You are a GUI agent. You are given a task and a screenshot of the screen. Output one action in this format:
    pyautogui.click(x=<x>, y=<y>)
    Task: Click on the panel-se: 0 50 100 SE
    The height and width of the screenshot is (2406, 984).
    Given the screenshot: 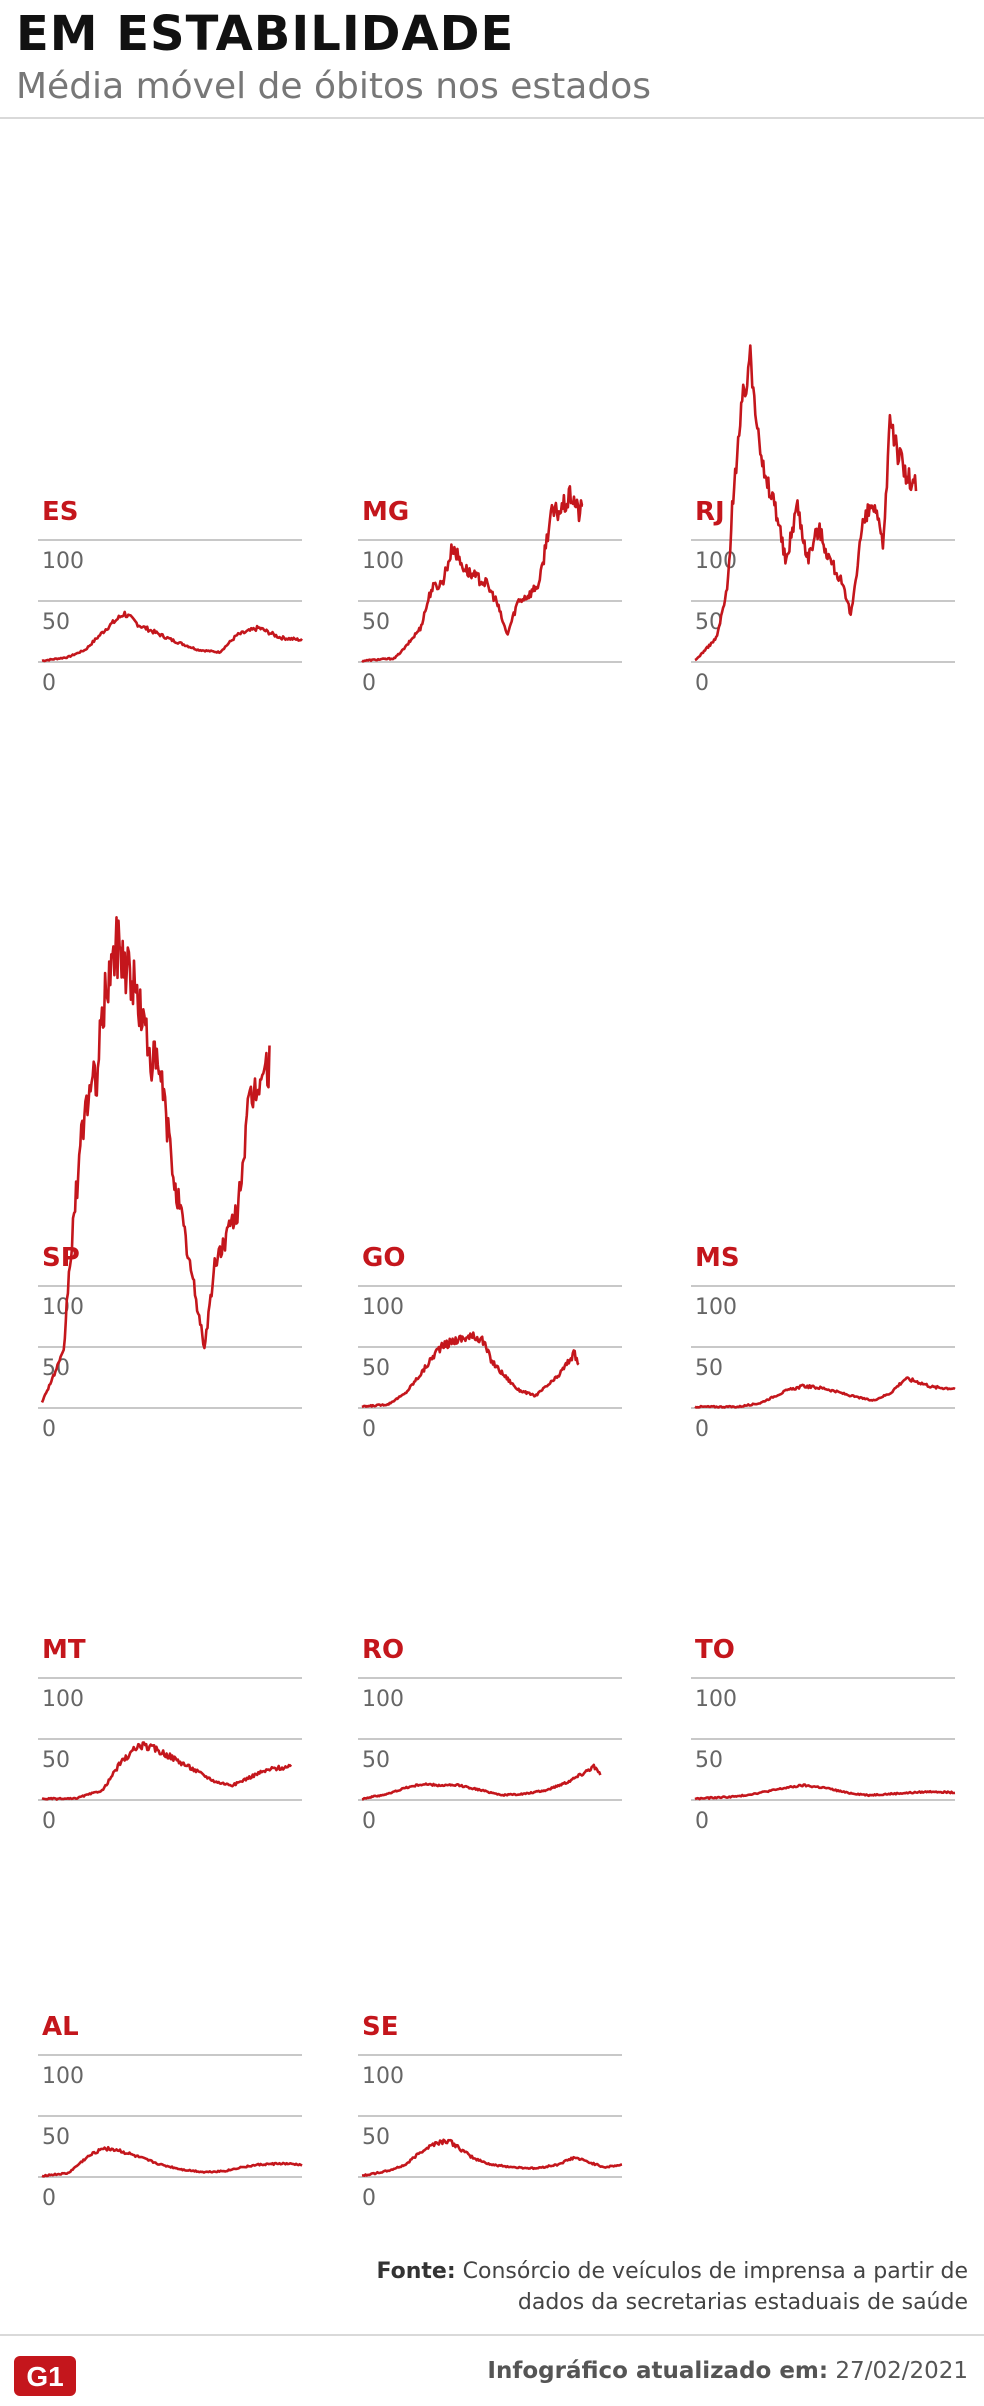 What is the action you would take?
    pyautogui.click(x=490, y=2111)
    